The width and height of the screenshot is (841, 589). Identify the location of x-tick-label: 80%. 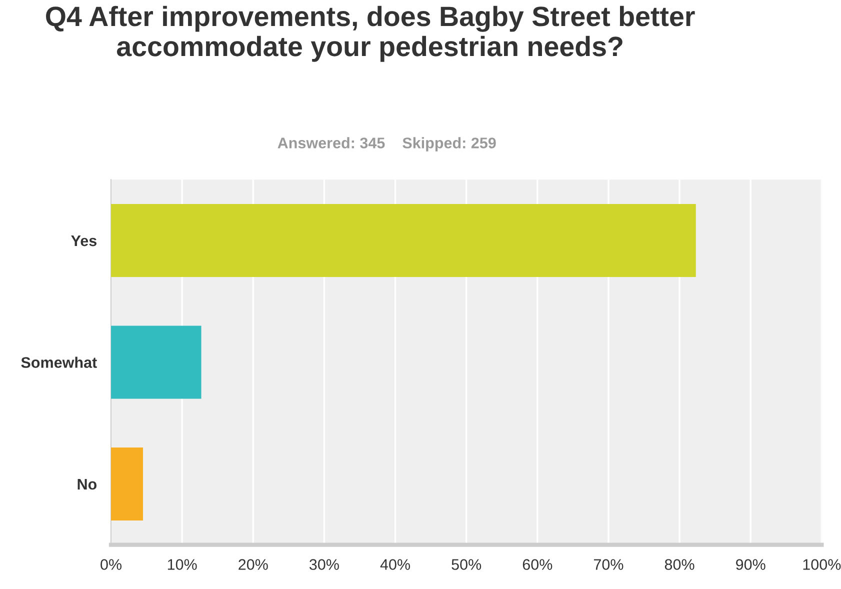
(679, 564).